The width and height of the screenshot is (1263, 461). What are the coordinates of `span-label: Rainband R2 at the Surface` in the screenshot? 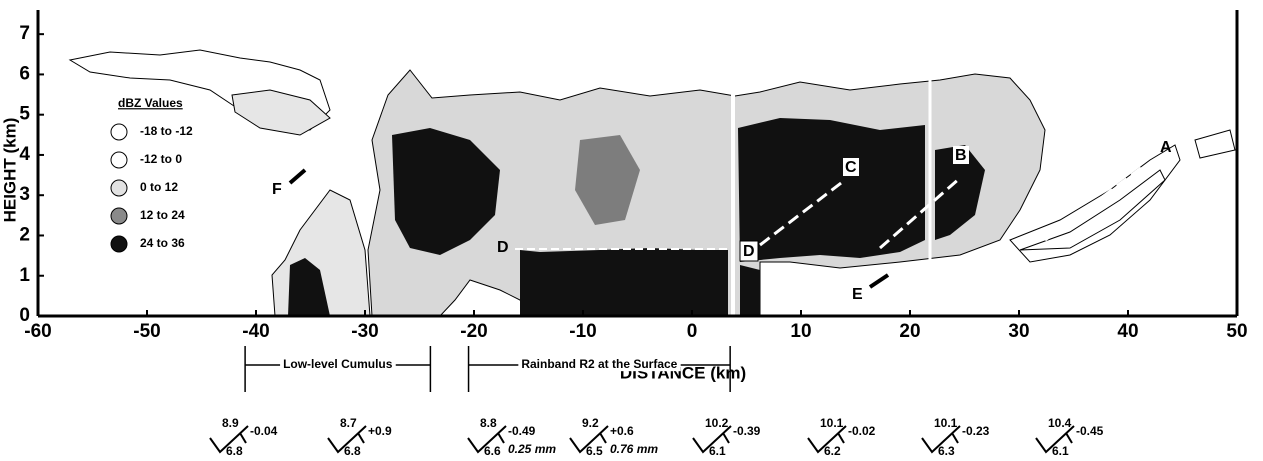 It's located at (599, 364).